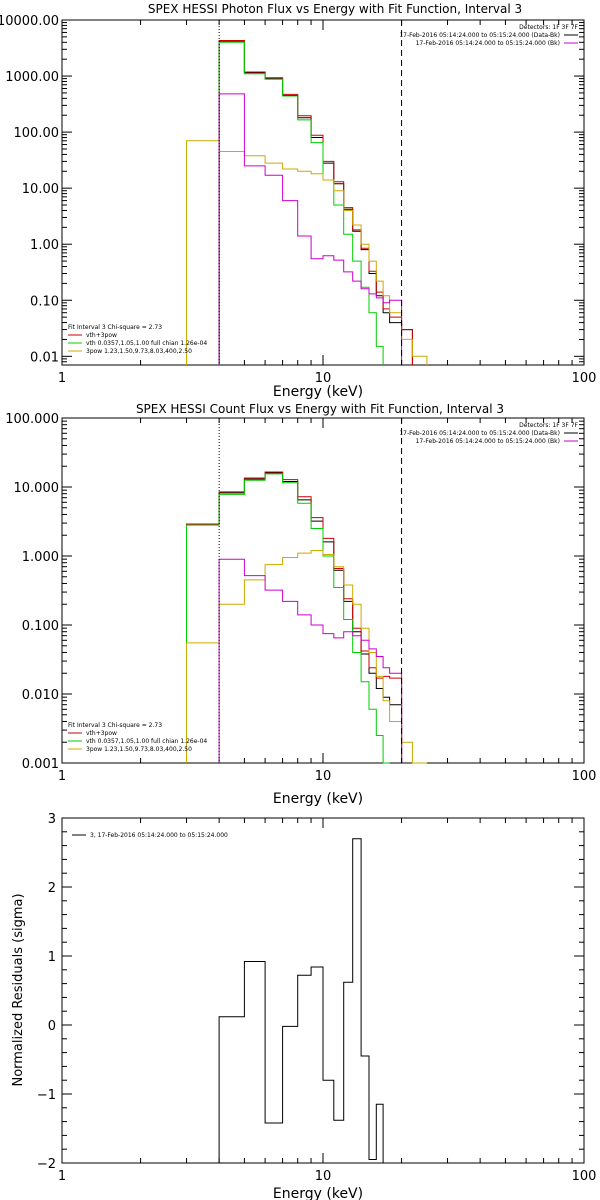 This screenshot has height=1200, width=600. Describe the element at coordinates (52, 888) in the screenshot. I see `y-tick-label: 2` at that location.